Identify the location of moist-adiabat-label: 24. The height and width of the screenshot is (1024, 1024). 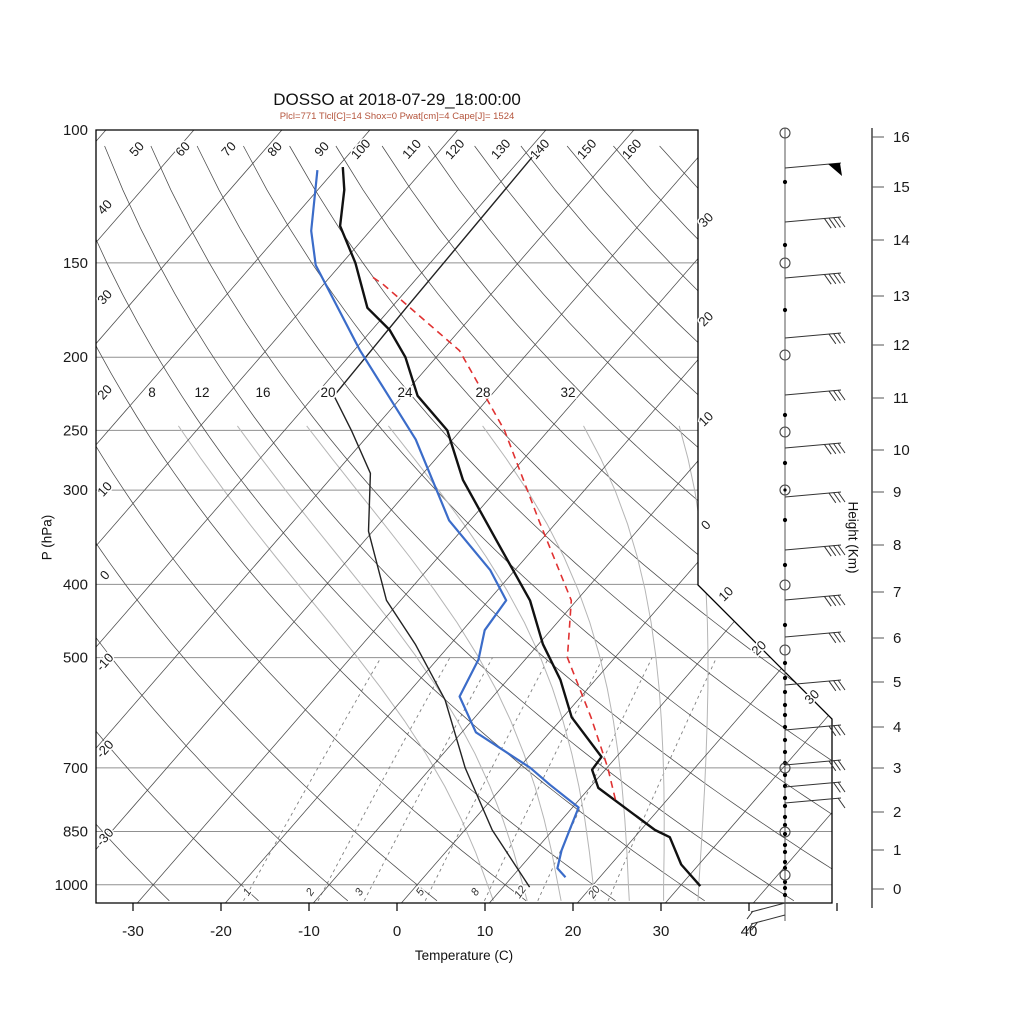
(405, 392).